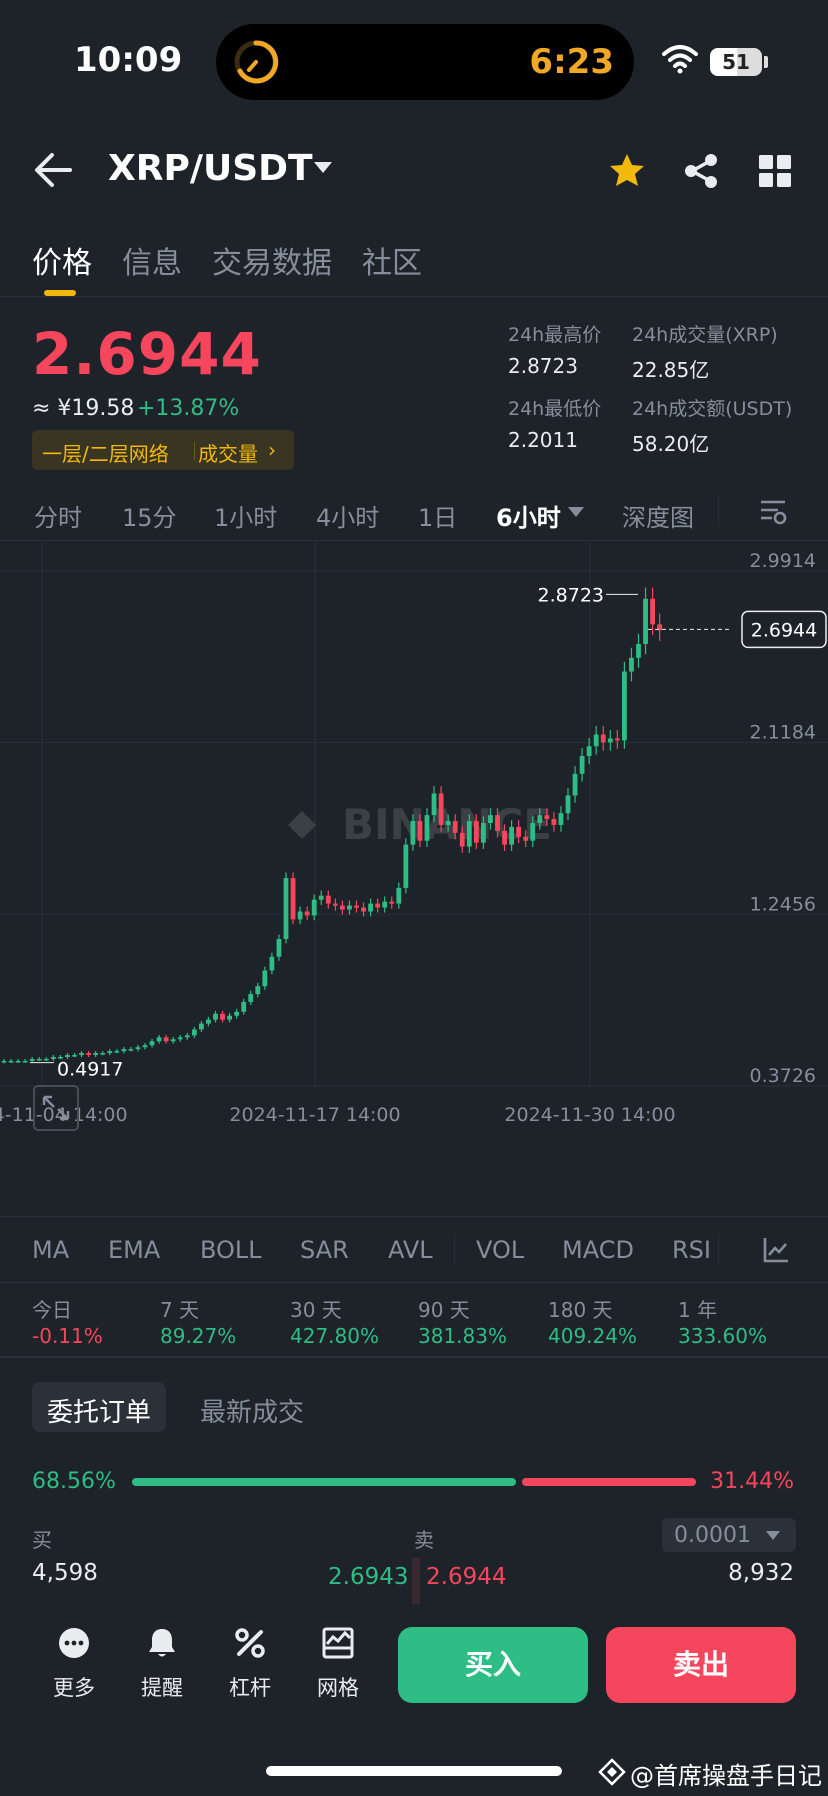  I want to click on last-price: 2.6944, so click(147, 354).